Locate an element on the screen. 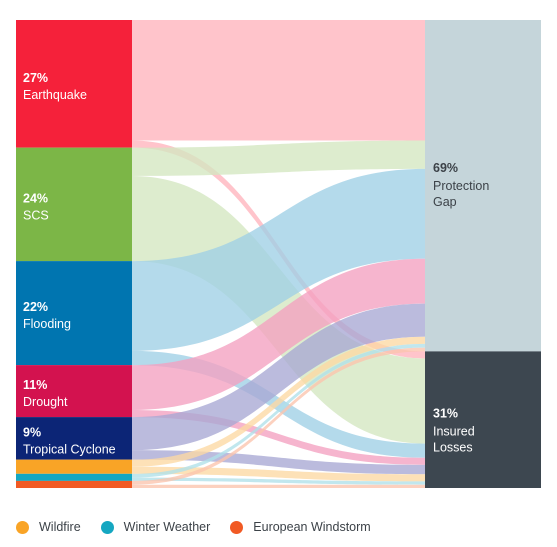 The height and width of the screenshot is (547, 557). node-insured is located at coordinates (483, 419).